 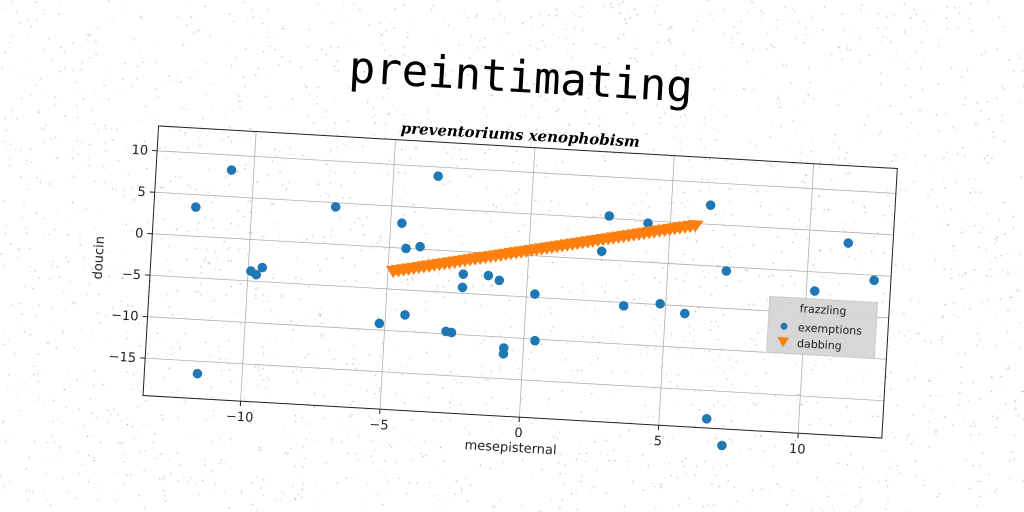 What do you see at coordinates (797, 450) in the screenshot?
I see `x-tick-label: 10` at bounding box center [797, 450].